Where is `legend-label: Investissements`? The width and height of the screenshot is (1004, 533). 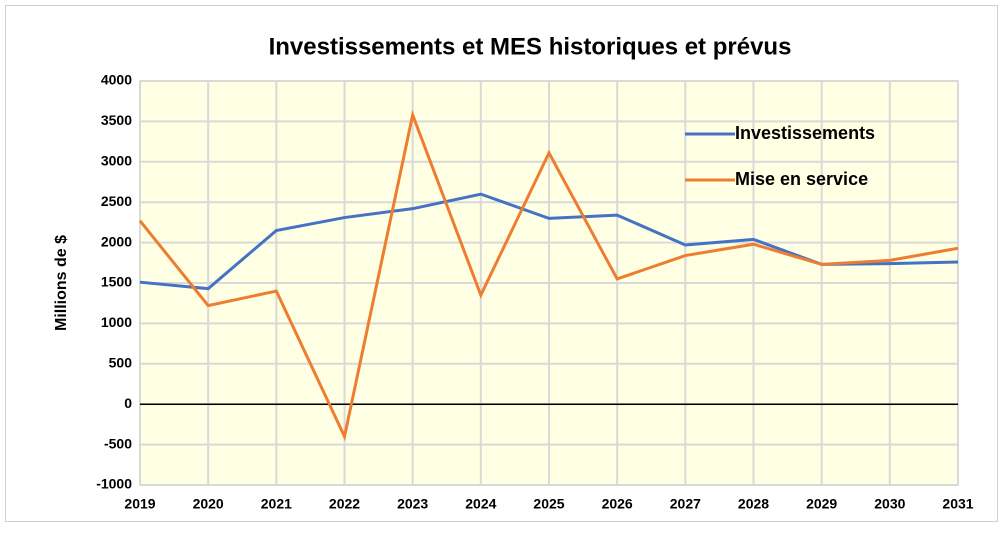
legend-label: Investissements is located at coordinates (805, 133).